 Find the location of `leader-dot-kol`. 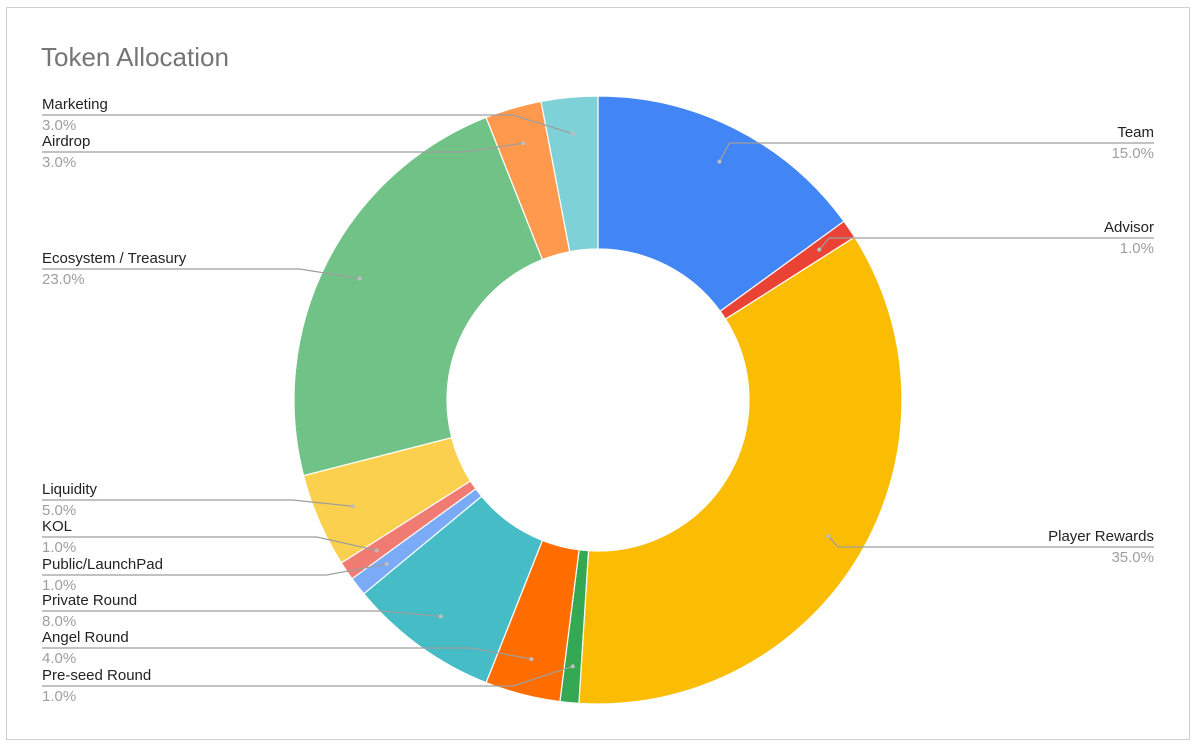

leader-dot-kol is located at coordinates (376, 550).